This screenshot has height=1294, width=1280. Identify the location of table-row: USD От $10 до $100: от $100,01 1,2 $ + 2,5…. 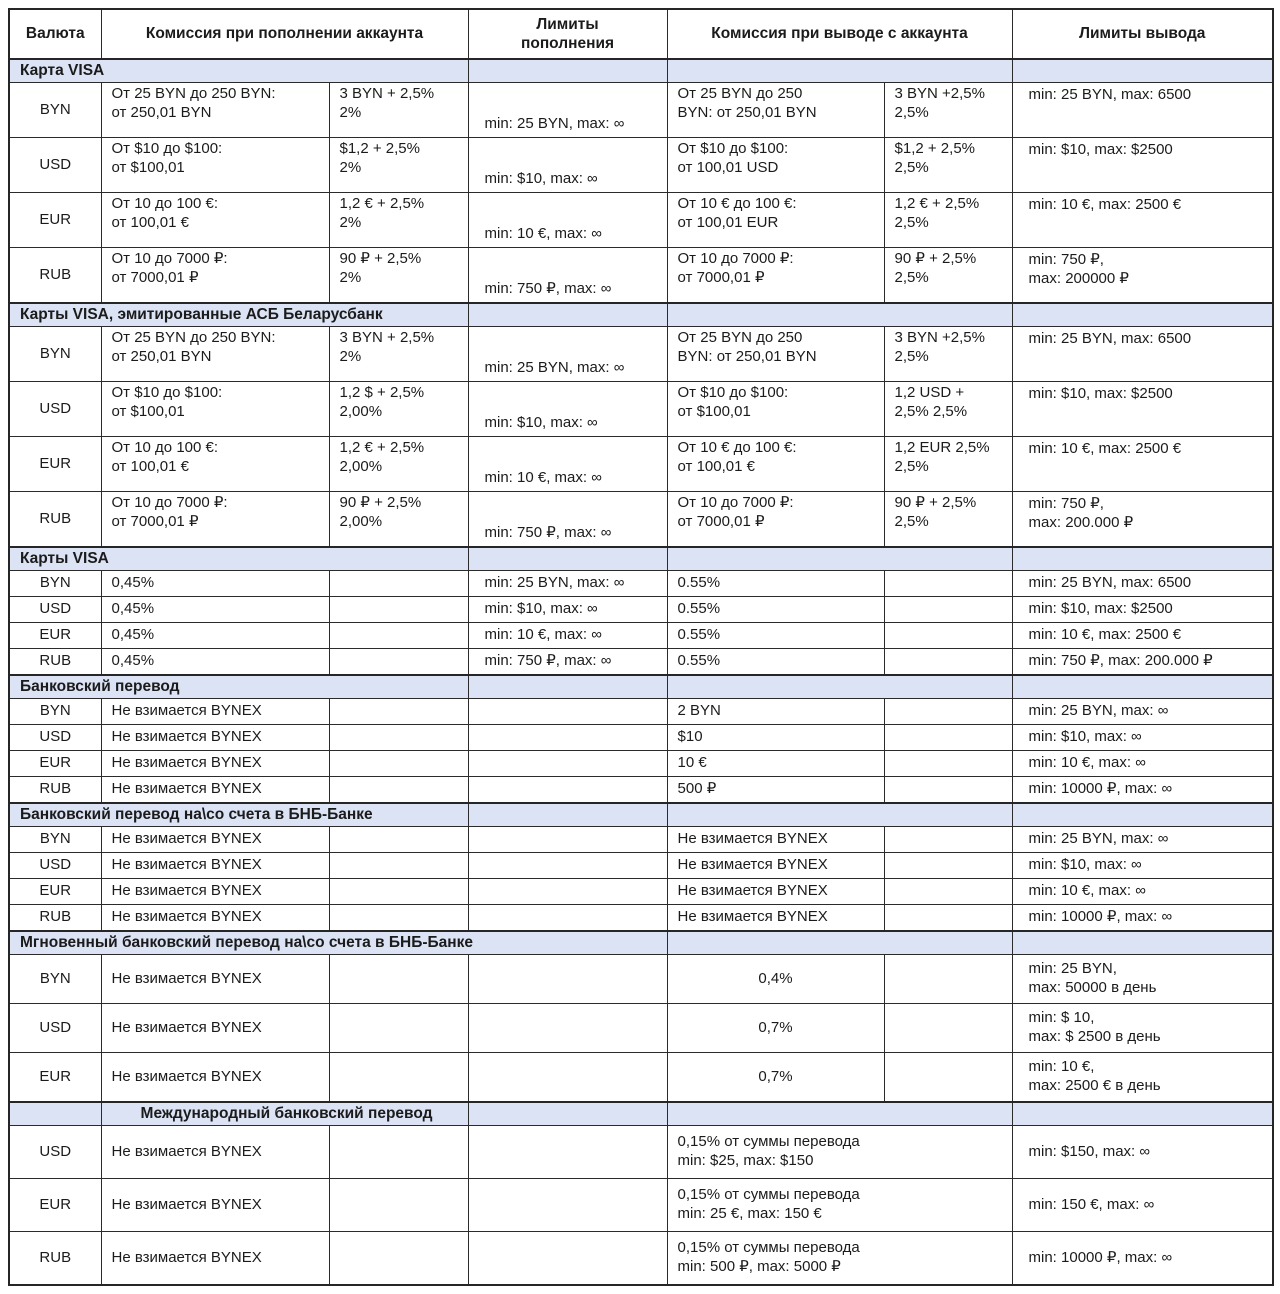
(641, 409).